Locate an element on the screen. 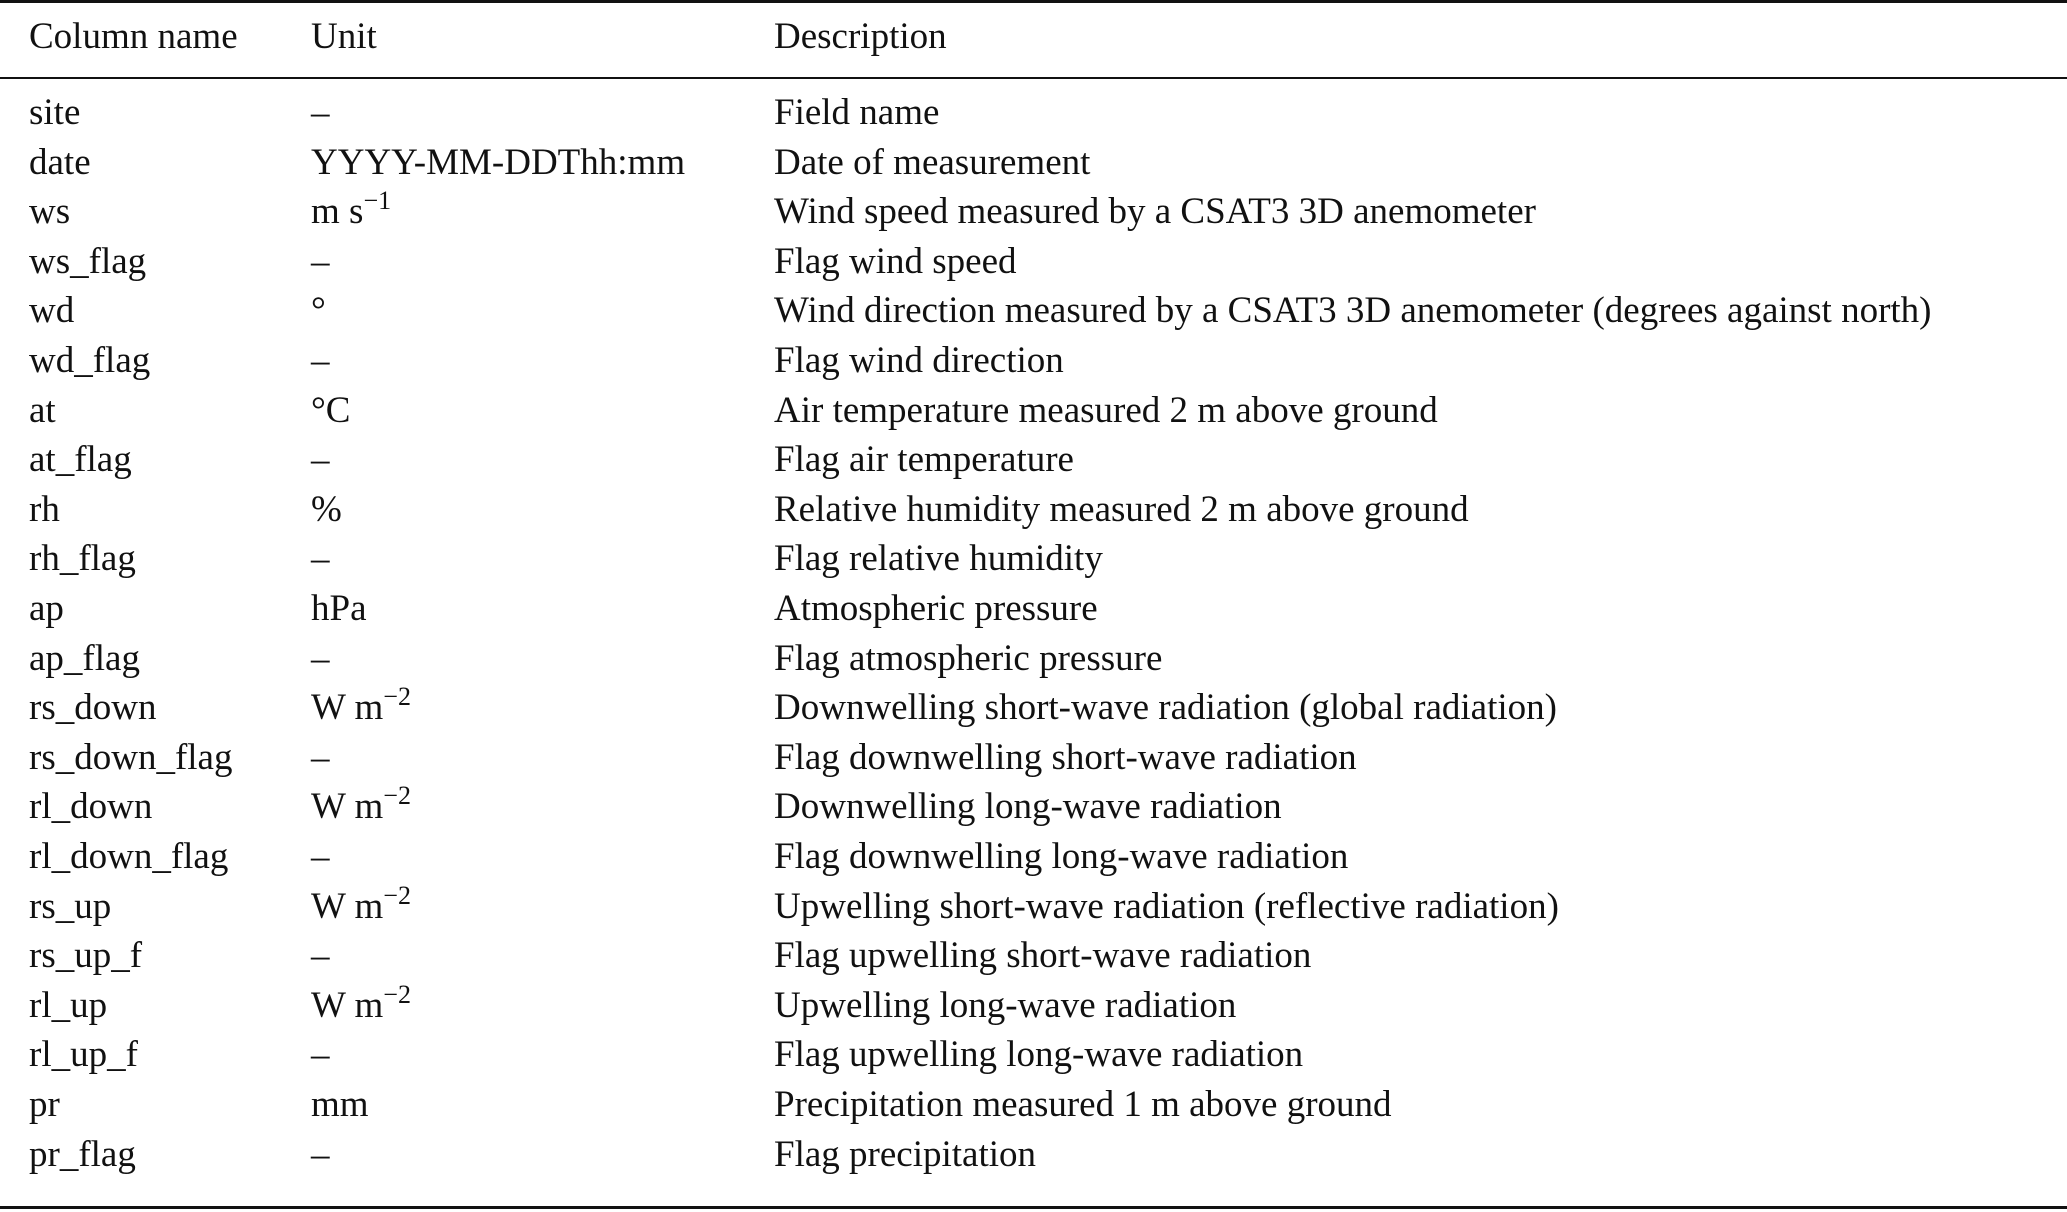 The image size is (2067, 1212). table-row: rl_up W m−2 Upwelling long-wave radiation is located at coordinates (1033, 1005).